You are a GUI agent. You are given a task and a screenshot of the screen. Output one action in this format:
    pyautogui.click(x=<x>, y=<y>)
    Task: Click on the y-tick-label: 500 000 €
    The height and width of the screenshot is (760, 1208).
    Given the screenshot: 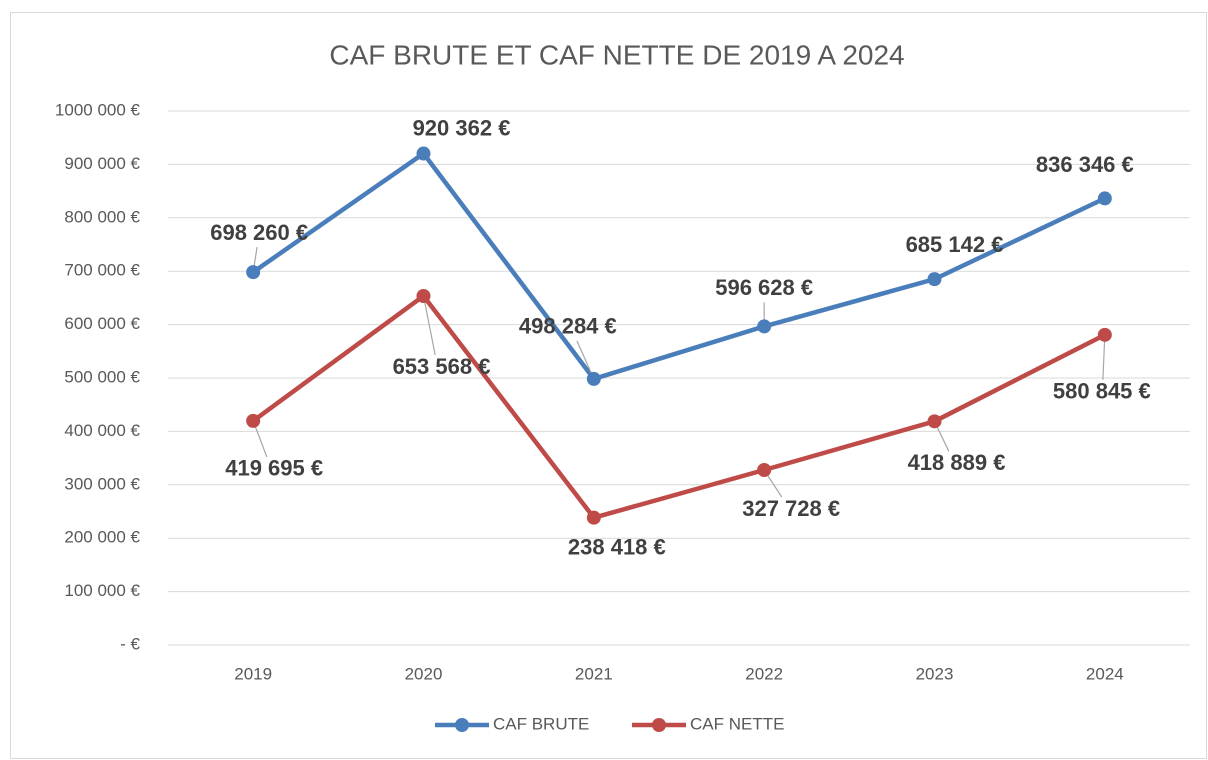 What is the action you would take?
    pyautogui.click(x=102, y=376)
    